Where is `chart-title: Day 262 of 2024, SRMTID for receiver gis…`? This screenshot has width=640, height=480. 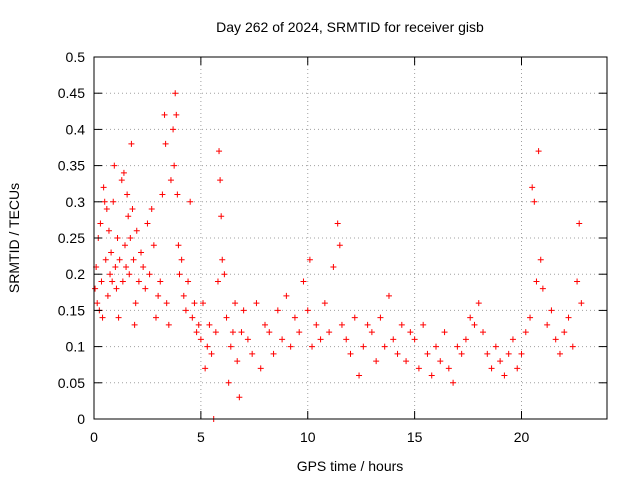 chart-title: Day 262 of 2024, SRMTID for receiver gis… is located at coordinates (350, 27).